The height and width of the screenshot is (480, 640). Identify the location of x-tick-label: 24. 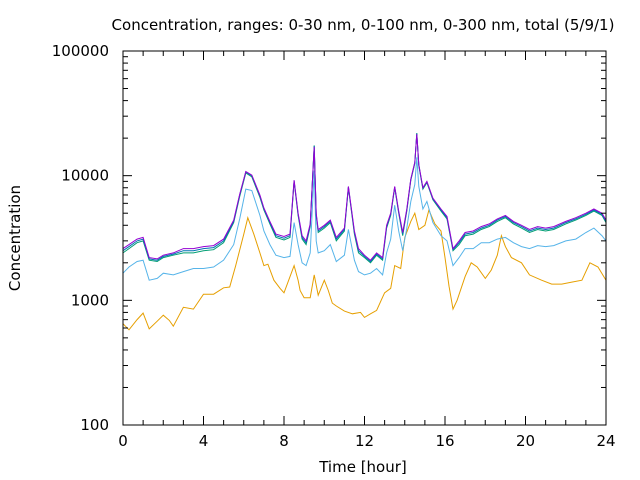
(605, 441).